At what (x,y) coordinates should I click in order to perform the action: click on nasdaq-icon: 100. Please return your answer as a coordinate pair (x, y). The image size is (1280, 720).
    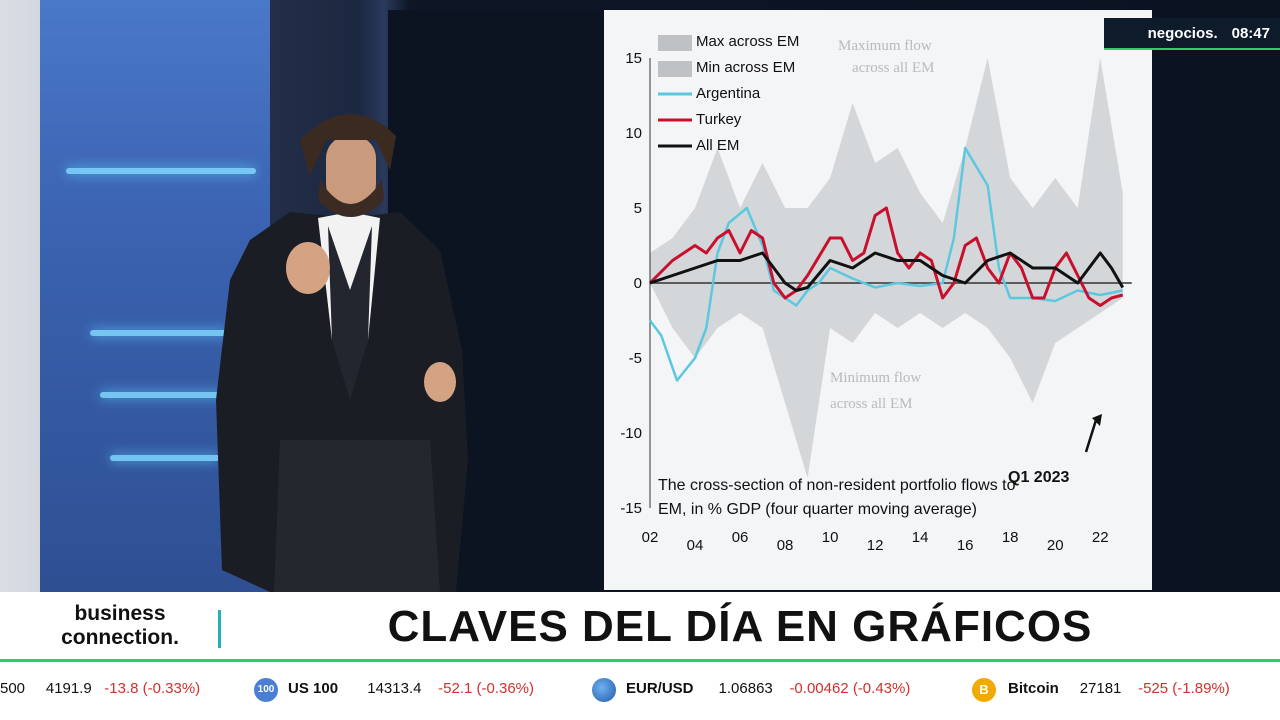
    Looking at the image, I should click on (266, 690).